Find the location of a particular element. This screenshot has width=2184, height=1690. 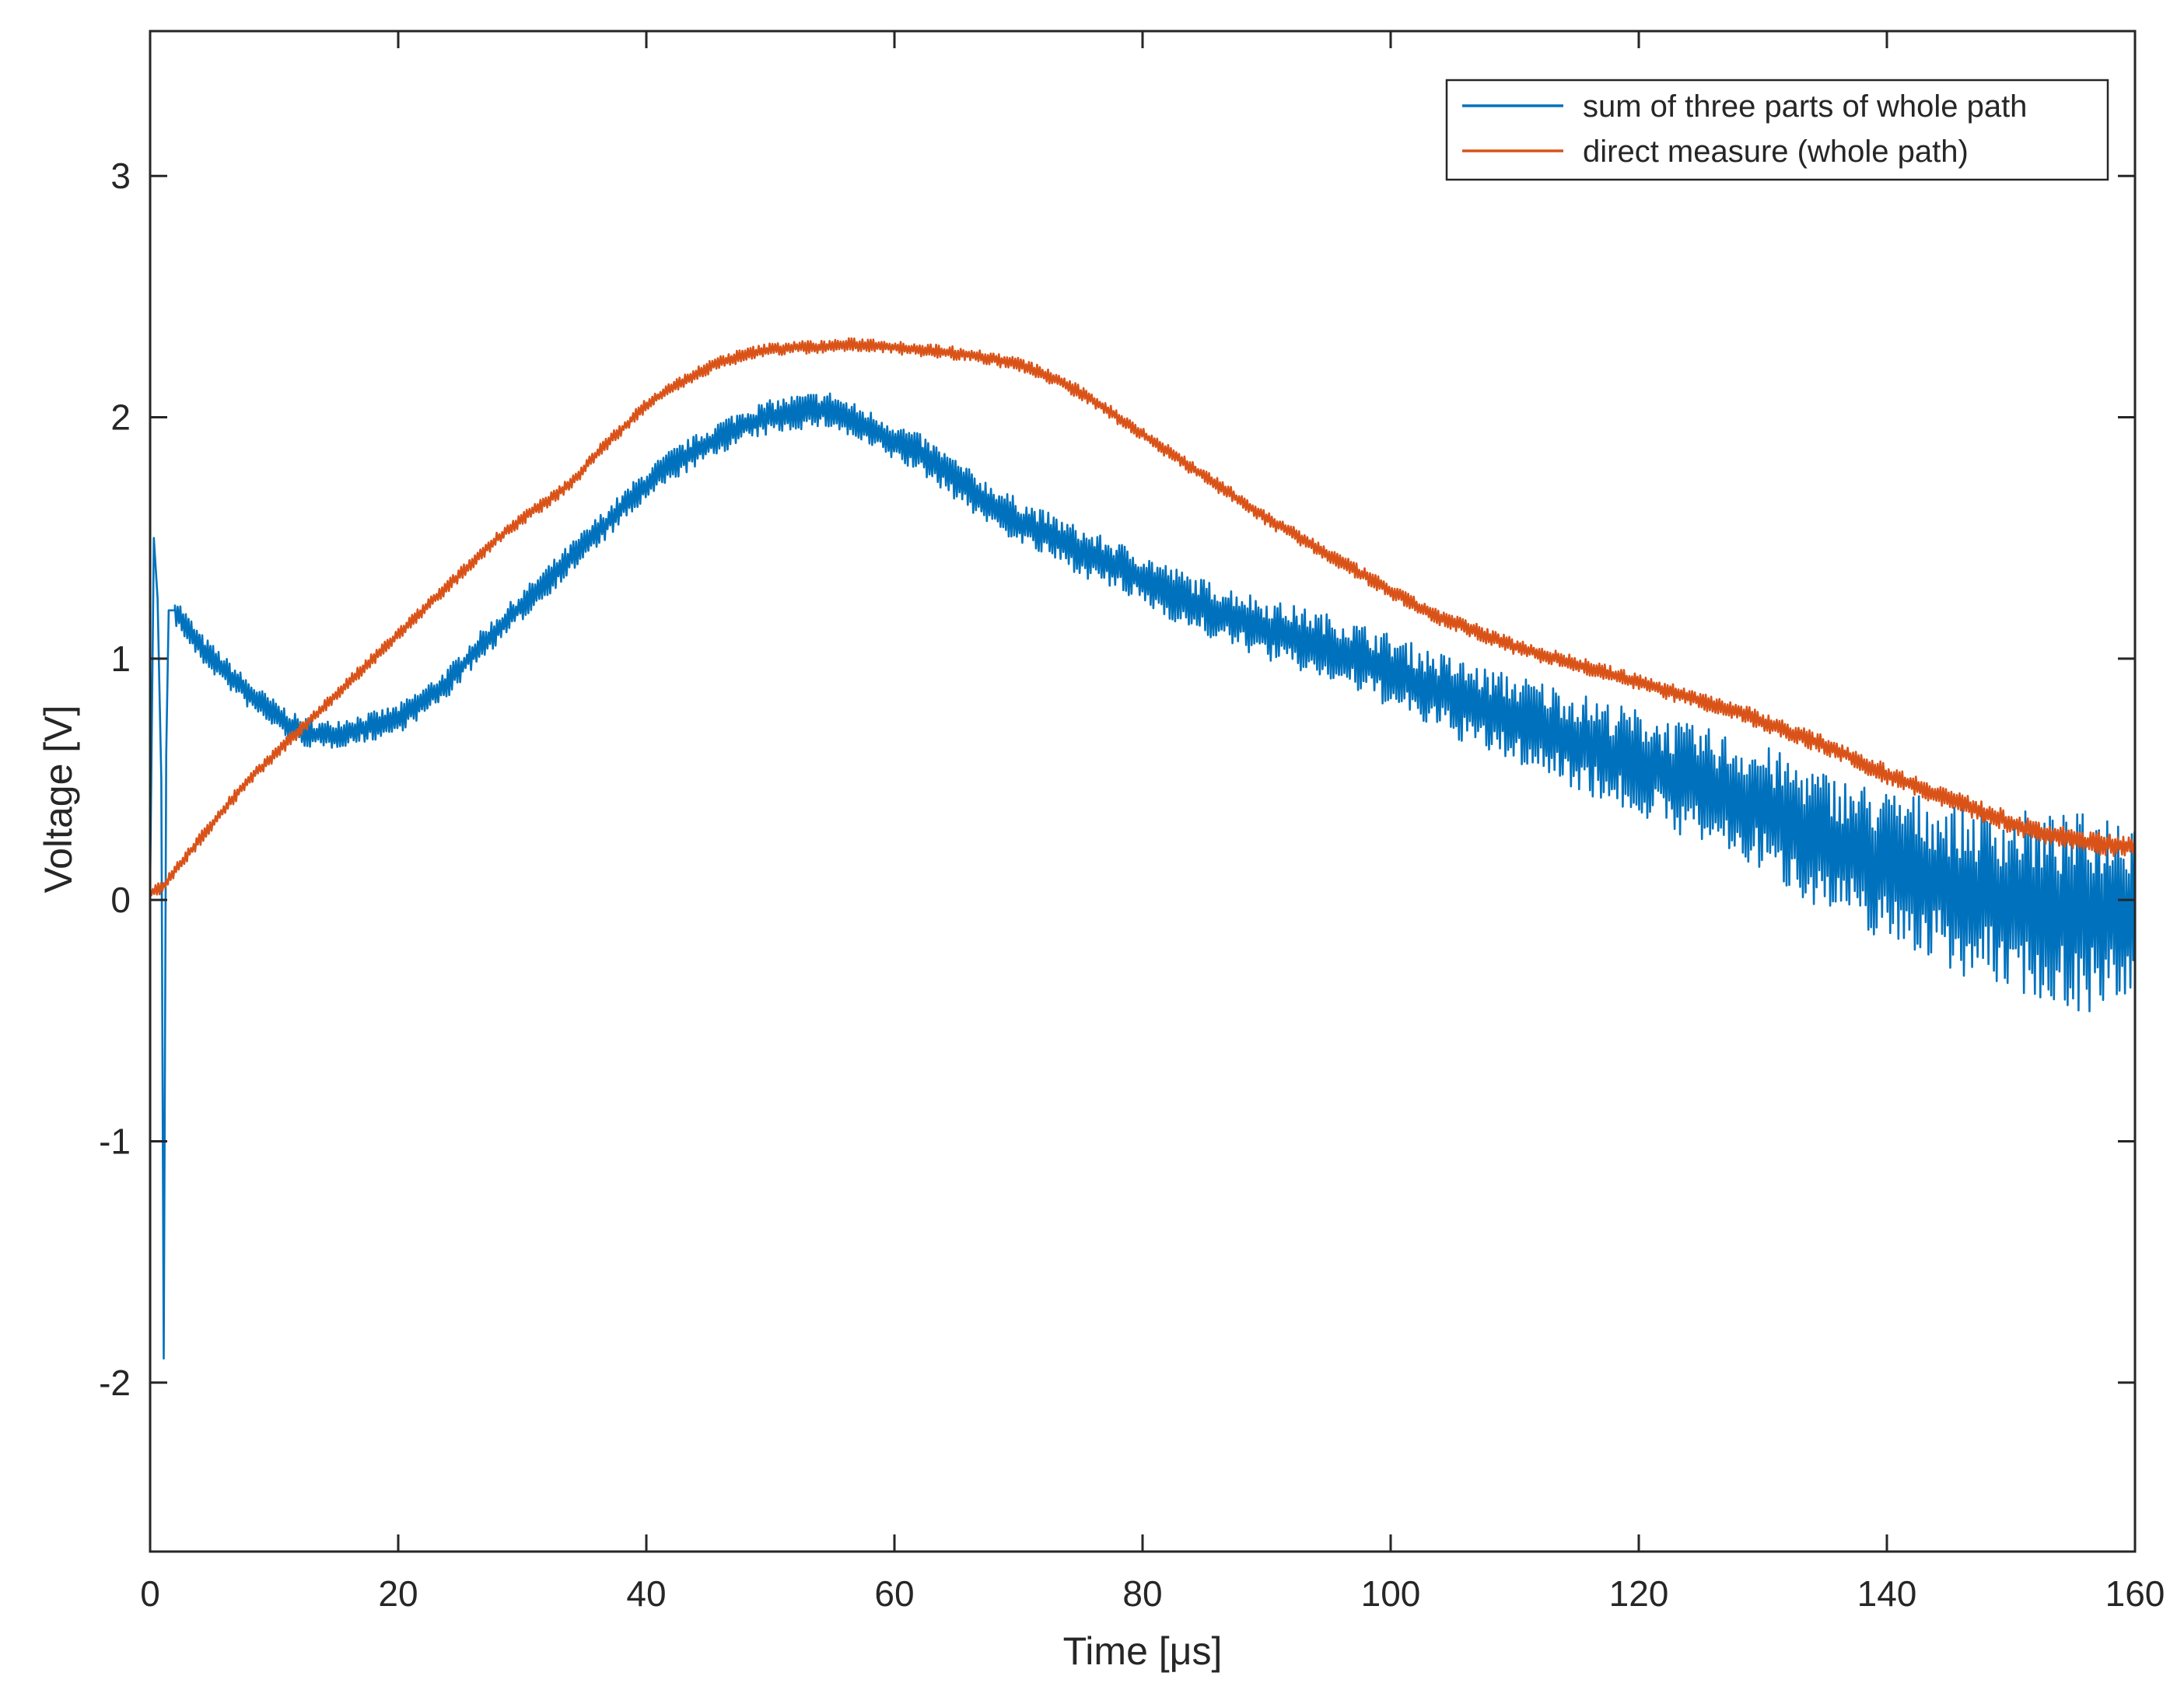

y-tick-label: -1 is located at coordinates (115, 1141).